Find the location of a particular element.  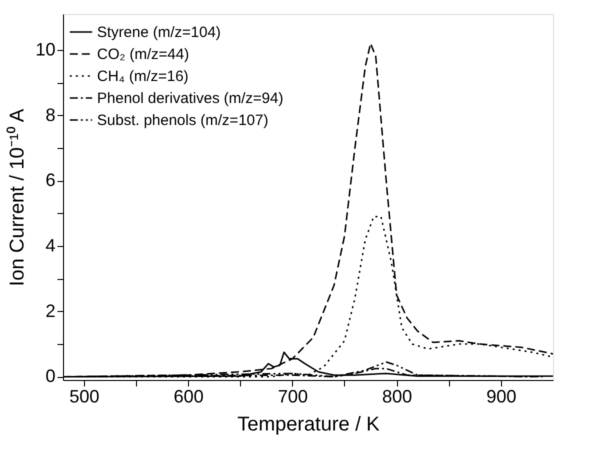

y-tick-label: 2 is located at coordinates (50, 310).